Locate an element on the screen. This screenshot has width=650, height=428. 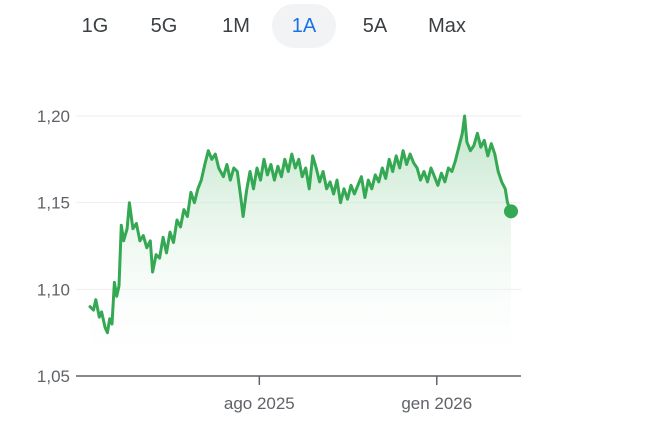
range-tab-max: Max is located at coordinates (447, 26).